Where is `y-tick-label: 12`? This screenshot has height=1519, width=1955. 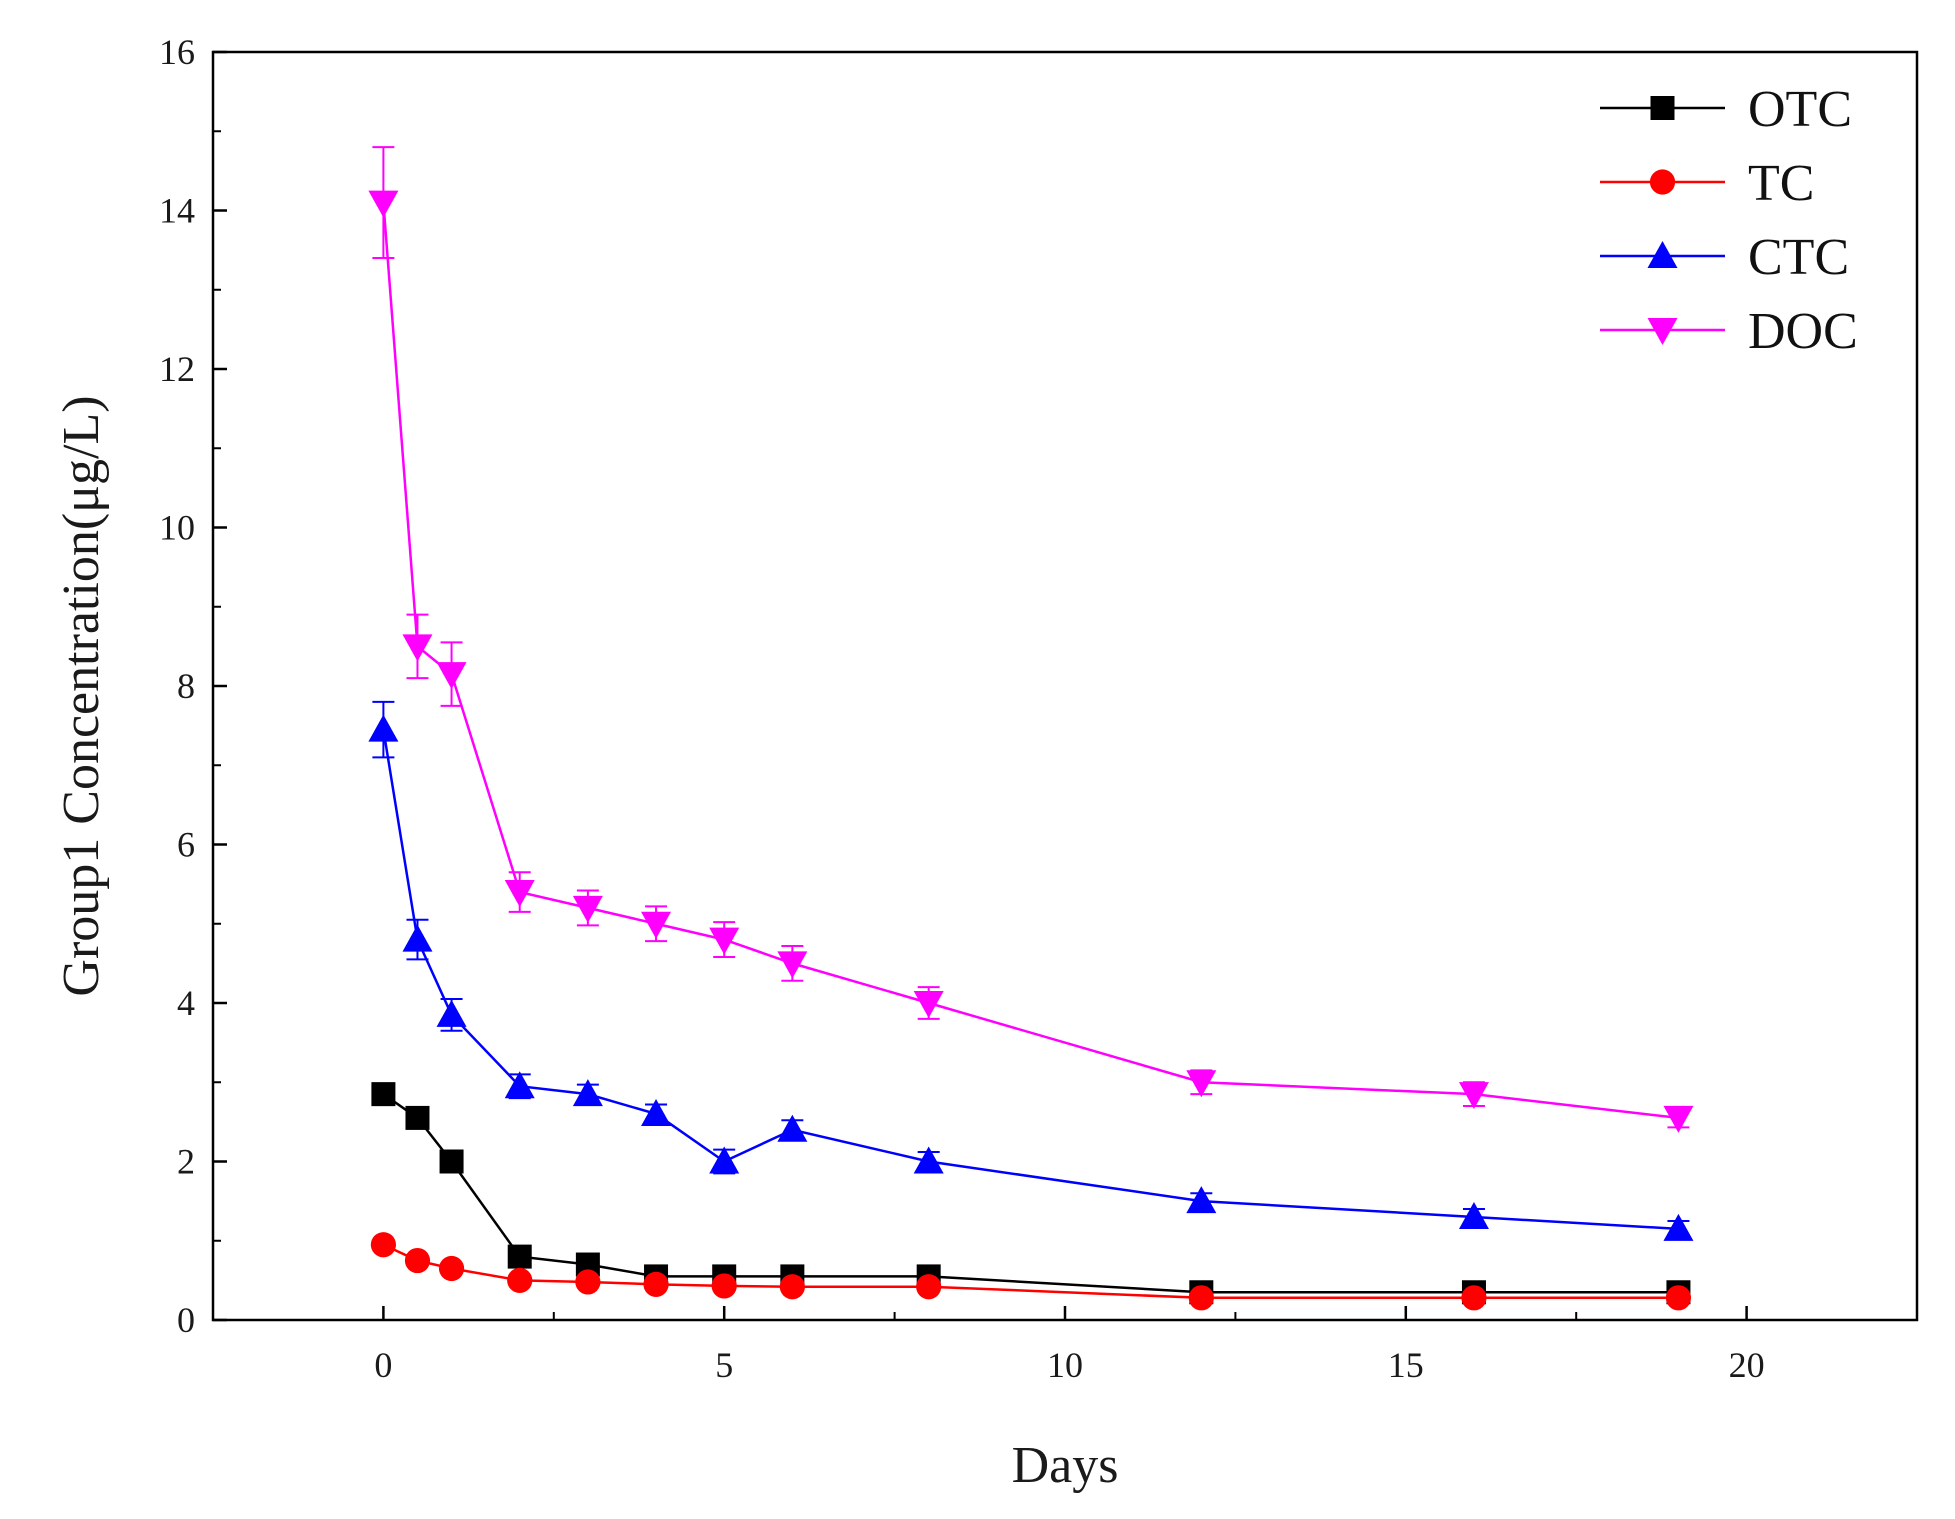 y-tick-label: 12 is located at coordinates (177, 369).